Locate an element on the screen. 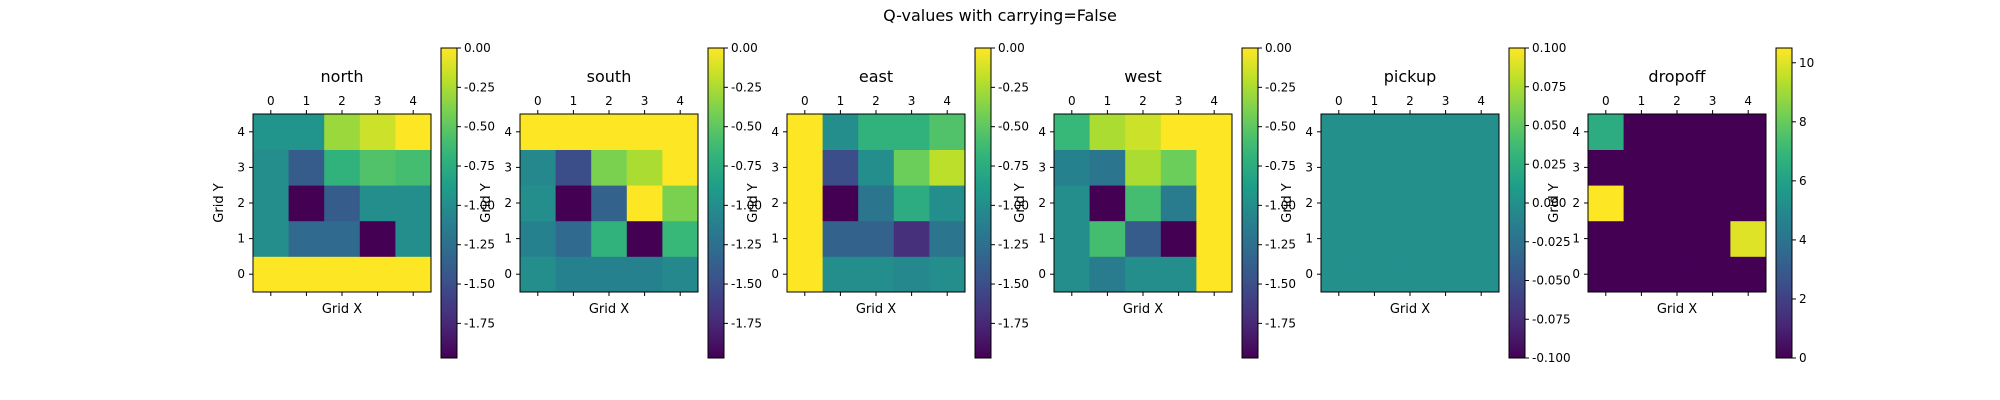 This screenshot has width=2000, height=400. heatmap-panel-dropoff: dropoff 0 1 2 3 4 0 1 2 3 4 Grid X Grid Y 10 8 6 4 2 0 is located at coordinates (1680, 206).